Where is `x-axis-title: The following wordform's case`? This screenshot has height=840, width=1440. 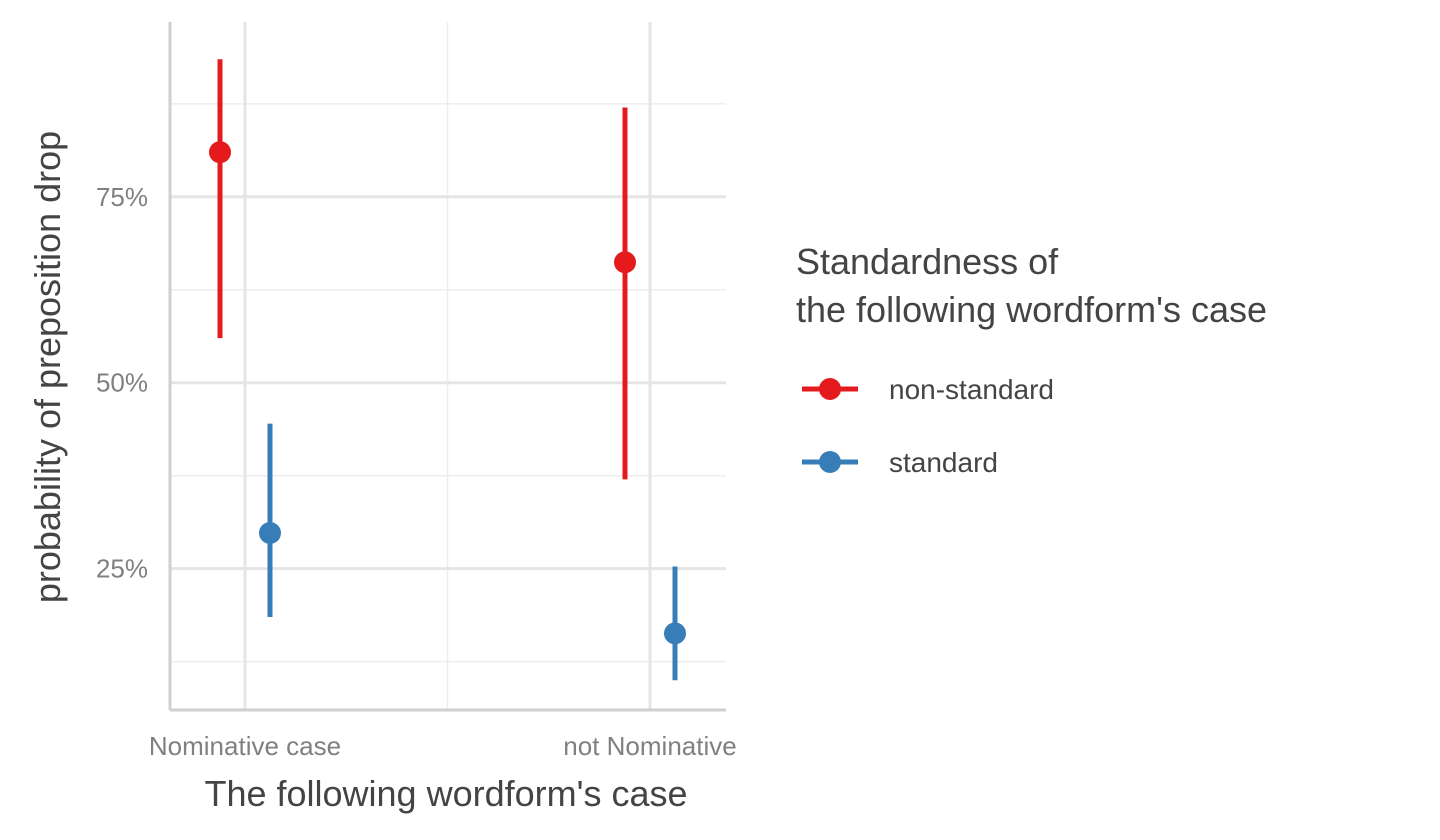
x-axis-title: The following wordform's case is located at coordinates (445, 793).